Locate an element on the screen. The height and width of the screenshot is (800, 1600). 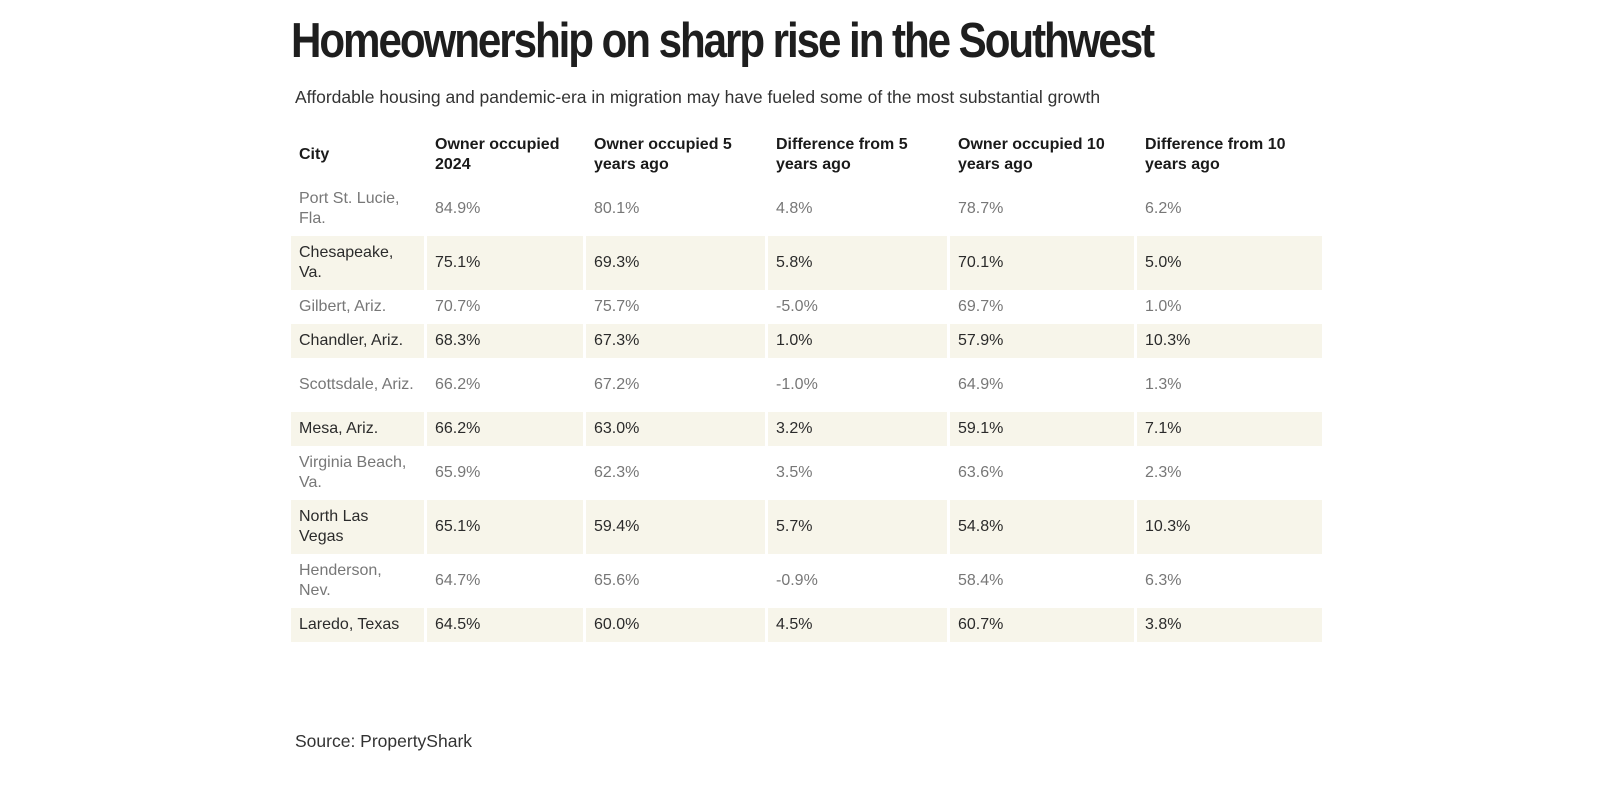
cell-city: Chesapeake, Va. is located at coordinates (359, 263).